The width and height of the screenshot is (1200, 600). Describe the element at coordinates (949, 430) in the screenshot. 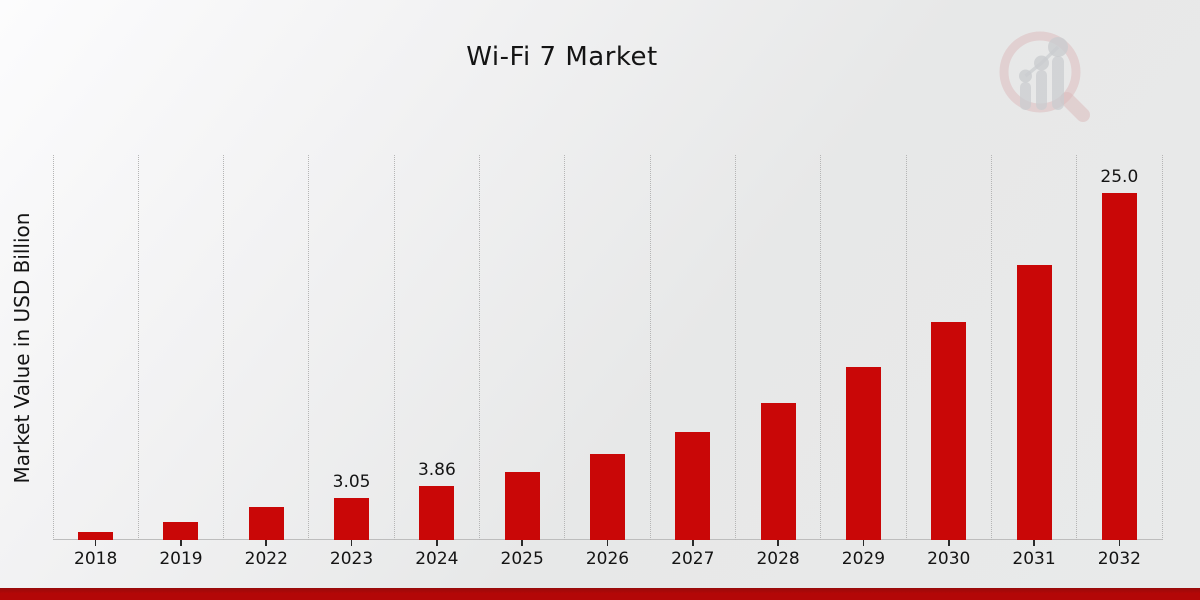

I see `bar-2030` at that location.